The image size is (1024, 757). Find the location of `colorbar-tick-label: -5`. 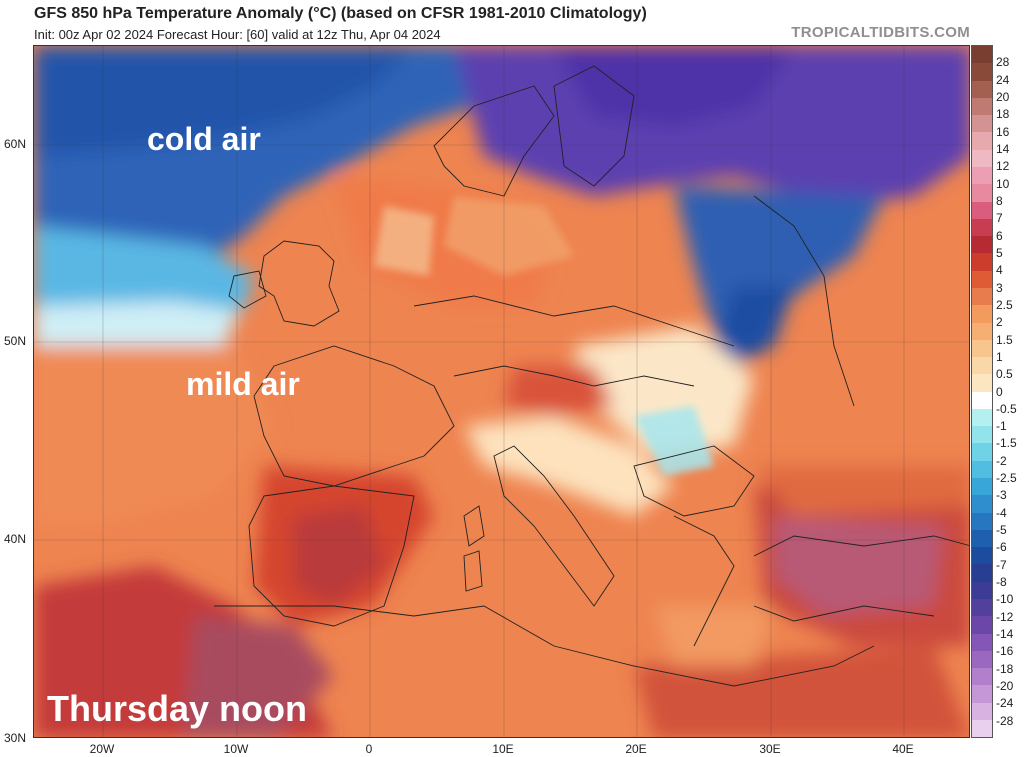

colorbar-tick-label: -5 is located at coordinates (1001, 530).